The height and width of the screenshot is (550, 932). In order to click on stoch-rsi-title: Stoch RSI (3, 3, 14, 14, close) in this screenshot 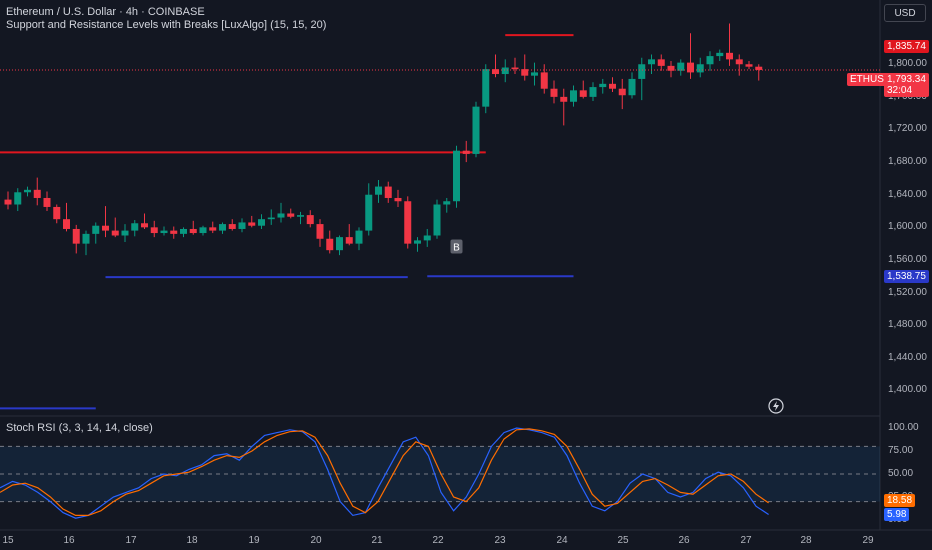, I will do `click(79, 428)`.